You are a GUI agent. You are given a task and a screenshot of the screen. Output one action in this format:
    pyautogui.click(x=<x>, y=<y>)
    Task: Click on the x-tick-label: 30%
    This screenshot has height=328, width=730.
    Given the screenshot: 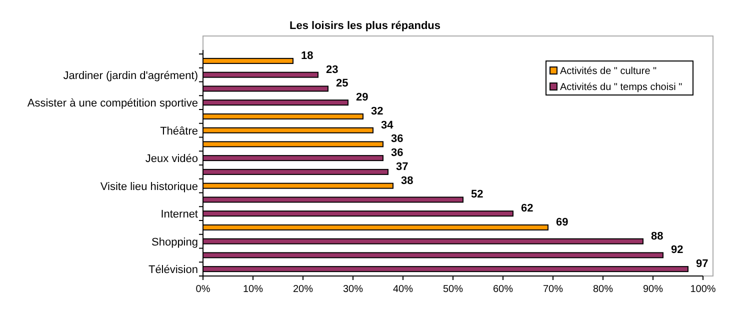 What is the action you would take?
    pyautogui.click(x=353, y=289)
    